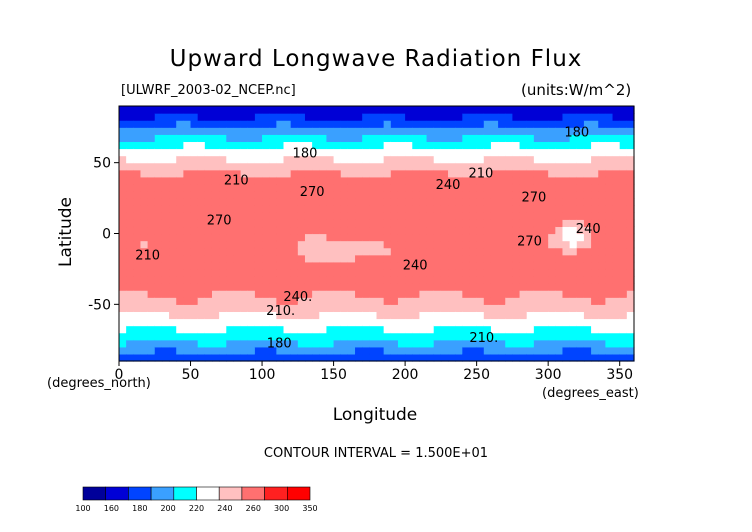 This screenshot has height=532, width=752. Describe the element at coordinates (312, 192) in the screenshot. I see `contour-label: 270` at that location.